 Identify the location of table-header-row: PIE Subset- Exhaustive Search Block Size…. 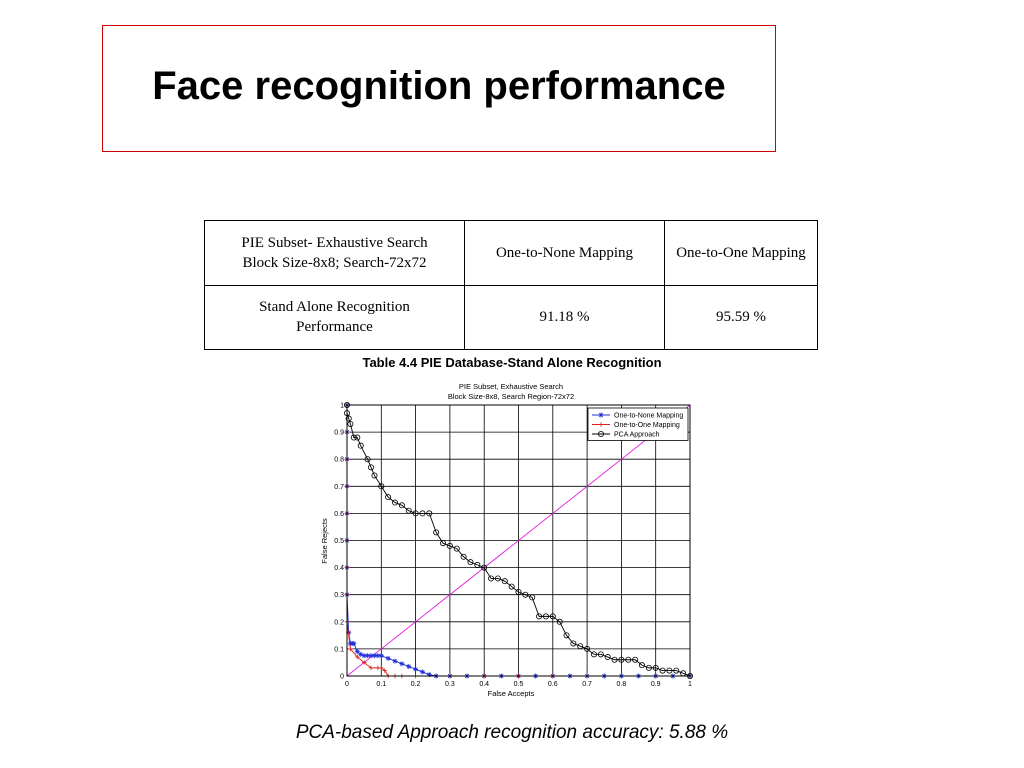
(511, 253).